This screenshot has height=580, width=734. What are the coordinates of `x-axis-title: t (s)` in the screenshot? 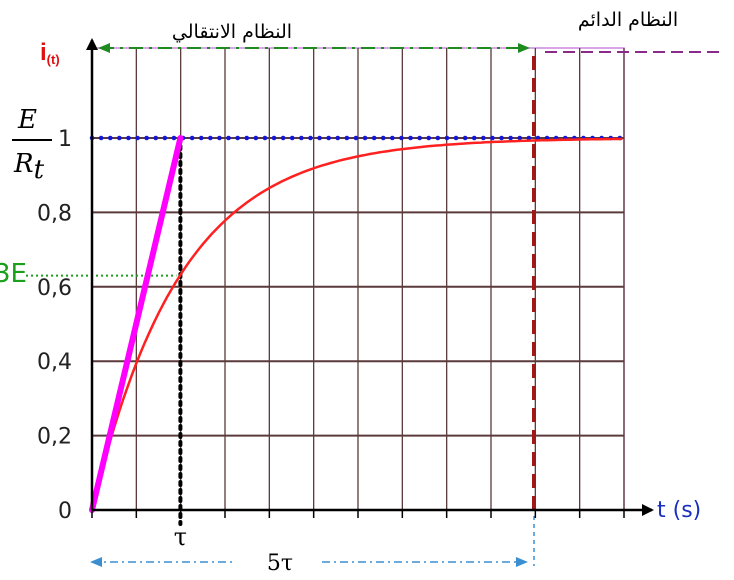 It's located at (679, 510).